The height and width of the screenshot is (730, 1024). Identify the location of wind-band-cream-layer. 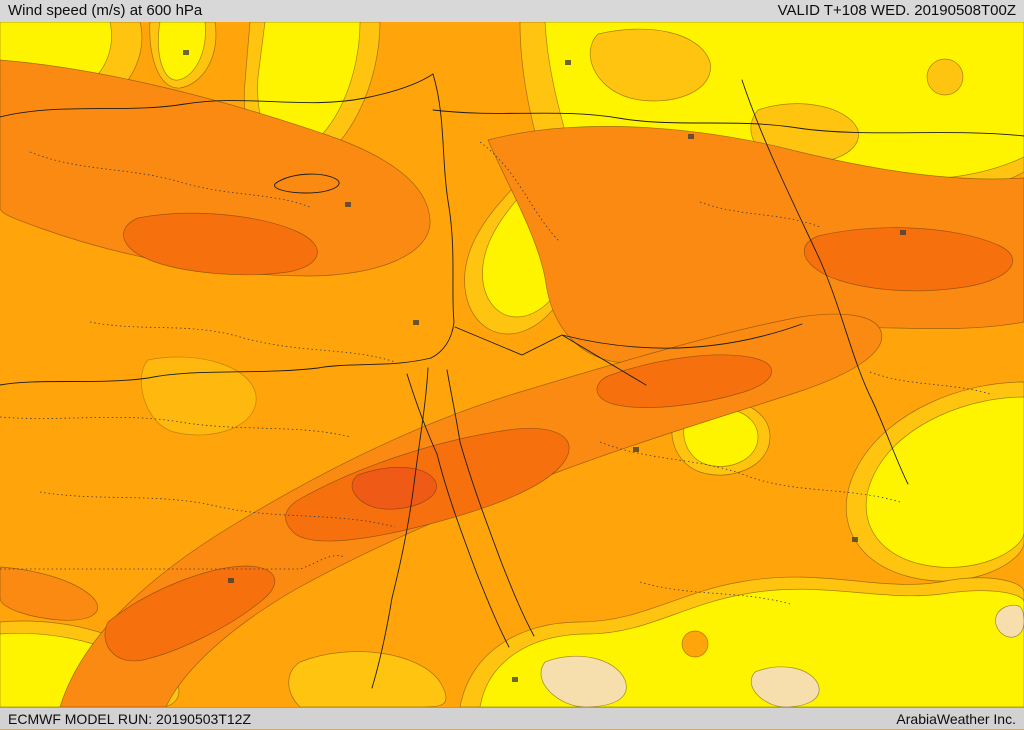
(782, 655).